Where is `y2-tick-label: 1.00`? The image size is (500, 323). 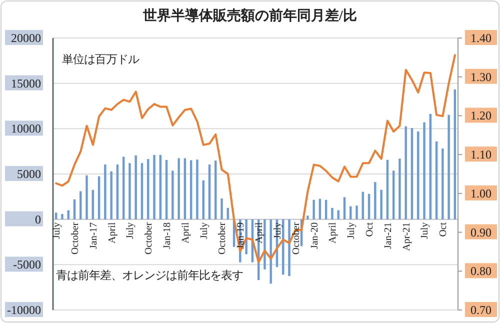 y2-tick-label: 1.00 is located at coordinates (481, 193).